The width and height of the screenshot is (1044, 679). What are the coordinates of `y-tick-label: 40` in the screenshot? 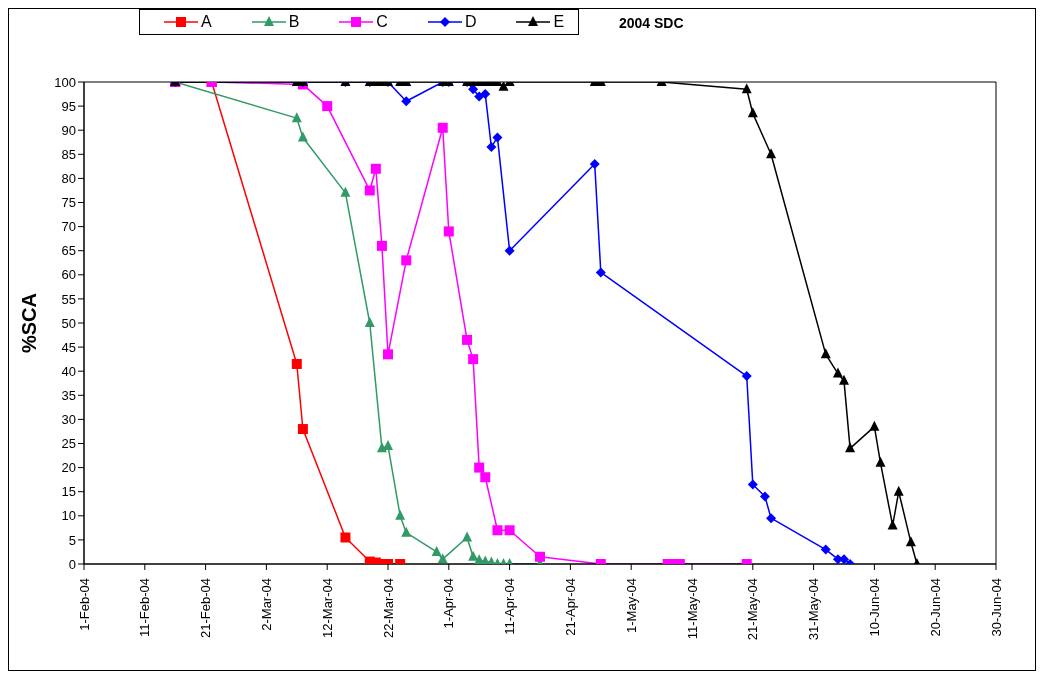 It's located at (68, 371).